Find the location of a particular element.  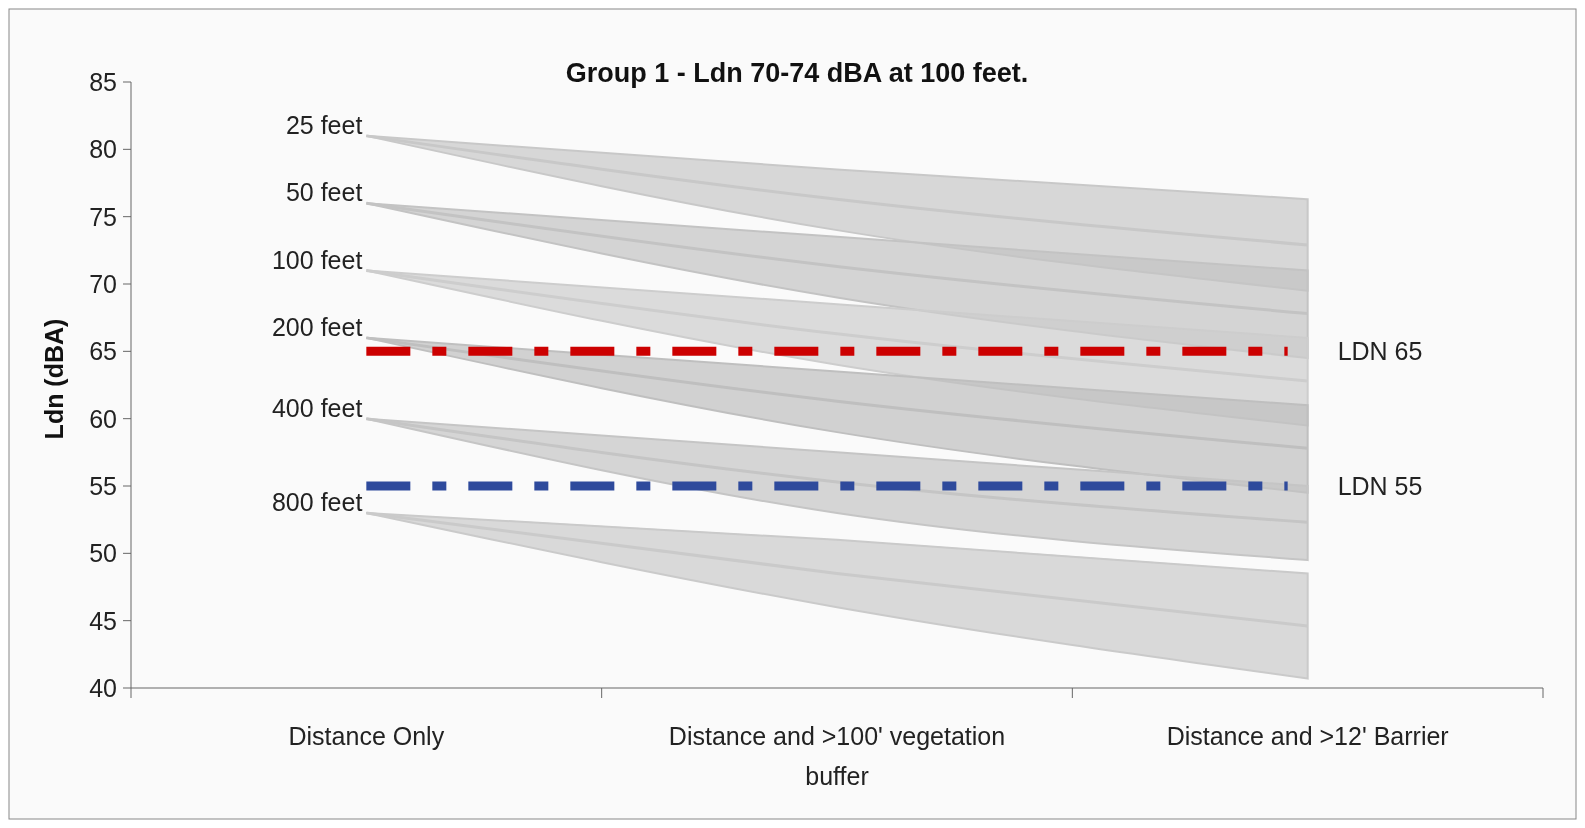

ref-line-label: LDN 55 is located at coordinates (1380, 486).